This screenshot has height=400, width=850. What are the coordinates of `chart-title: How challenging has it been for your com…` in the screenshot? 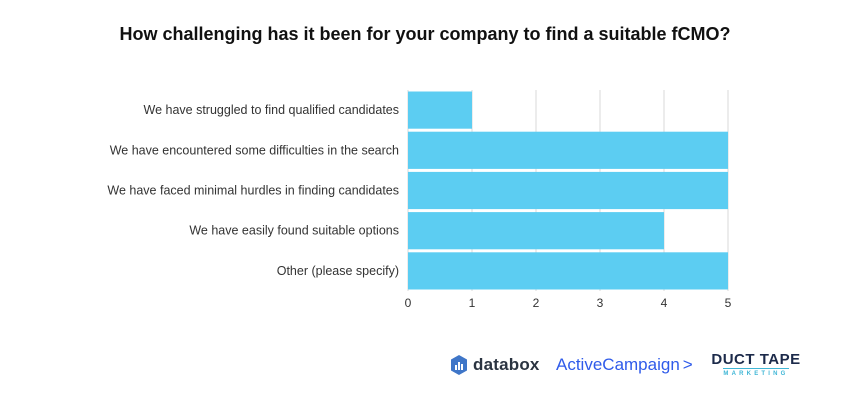 It's located at (425, 34).